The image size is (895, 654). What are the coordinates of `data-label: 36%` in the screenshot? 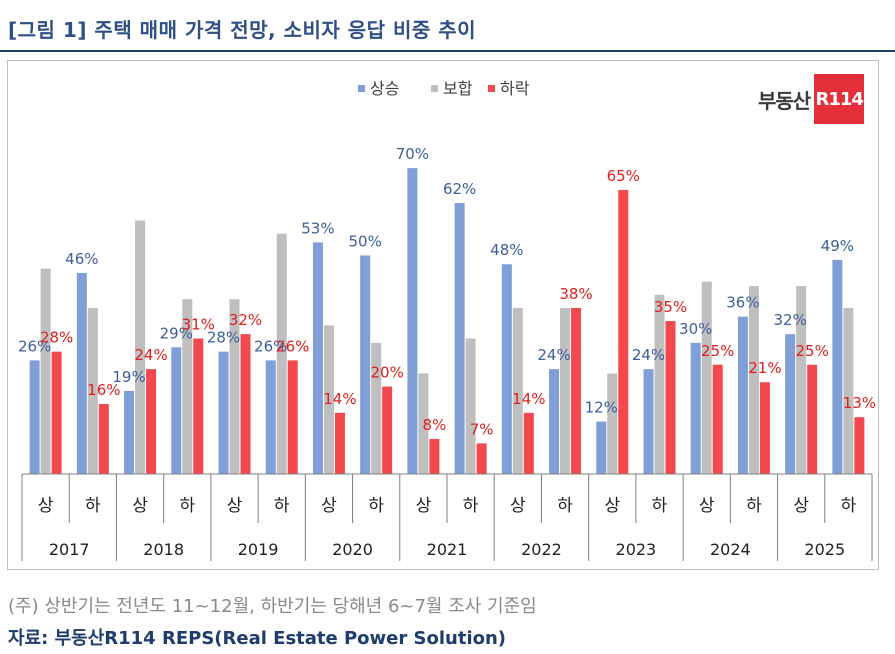 It's located at (742, 303).